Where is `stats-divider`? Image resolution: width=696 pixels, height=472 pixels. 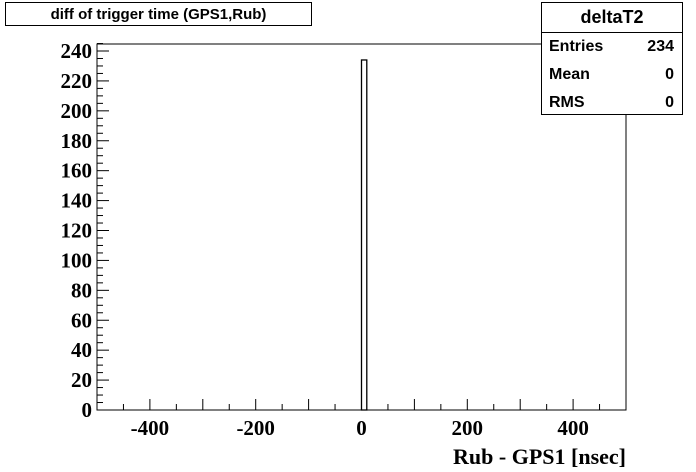
stats-divider is located at coordinates (612, 32).